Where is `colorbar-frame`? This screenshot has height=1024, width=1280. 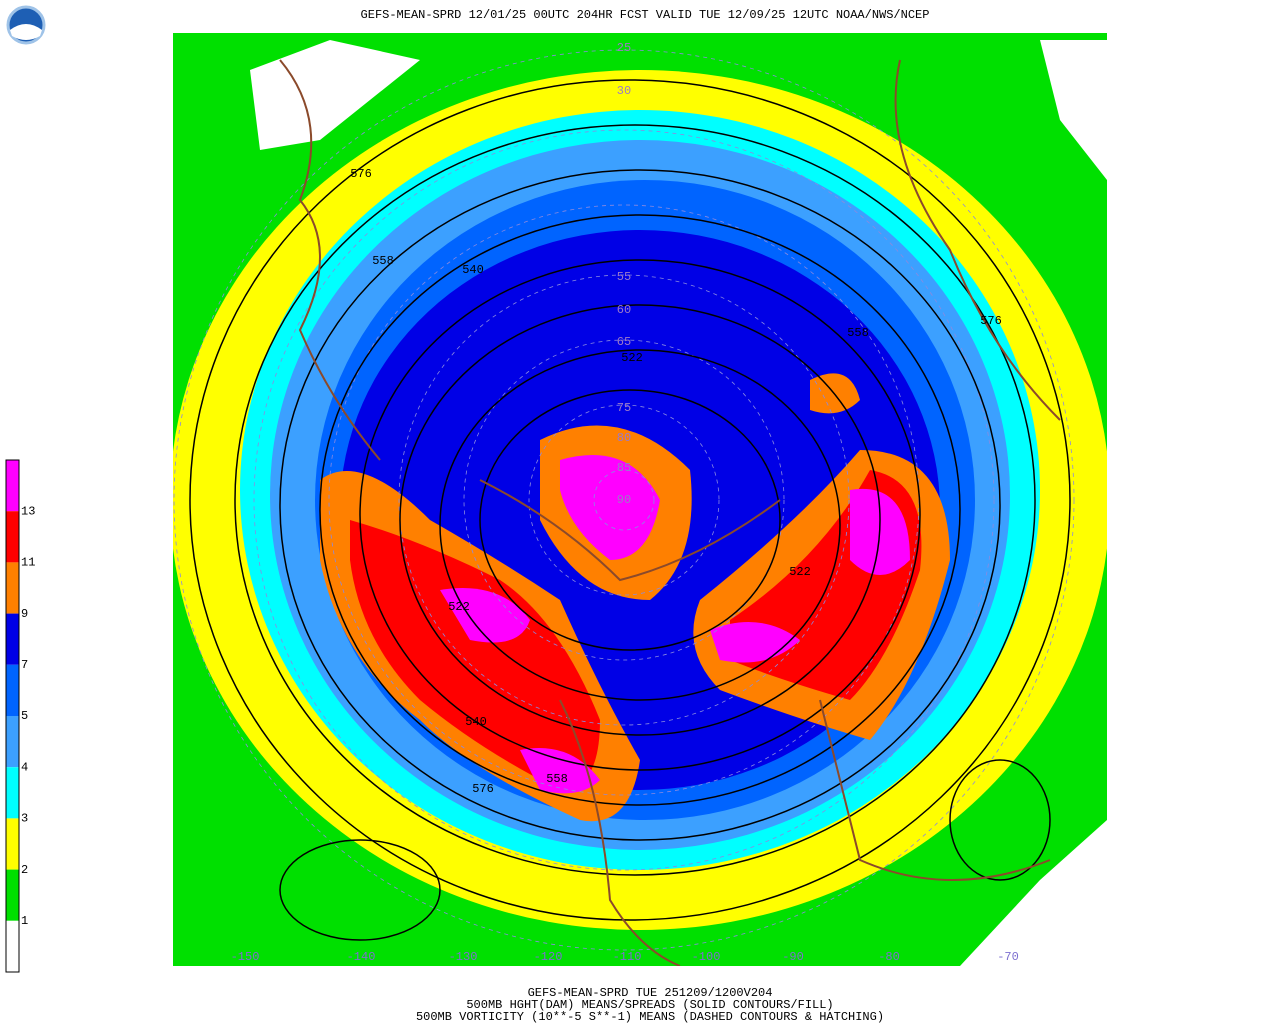 colorbar-frame is located at coordinates (12, 716).